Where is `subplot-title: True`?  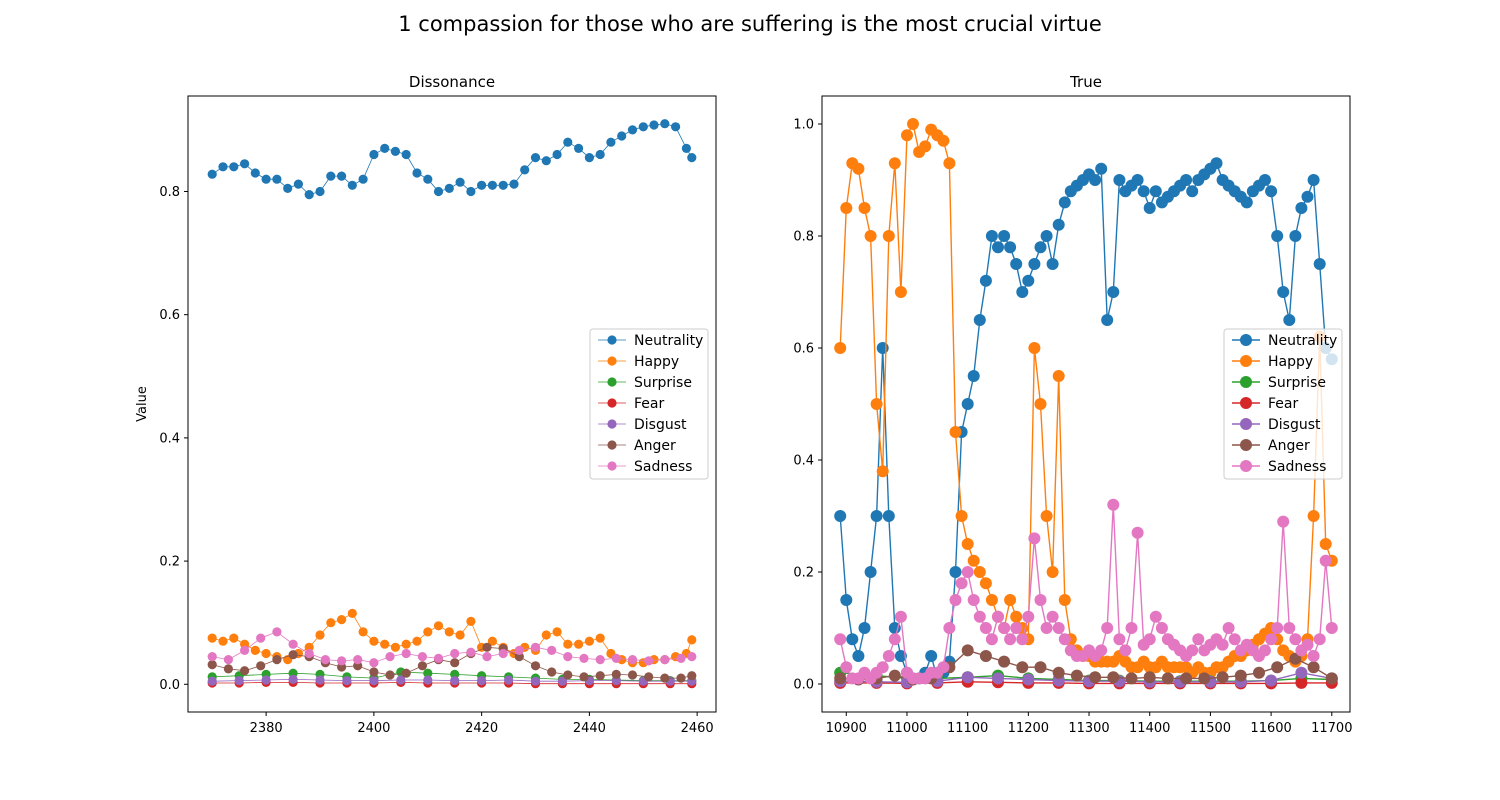
subplot-title: True is located at coordinates (1085, 82).